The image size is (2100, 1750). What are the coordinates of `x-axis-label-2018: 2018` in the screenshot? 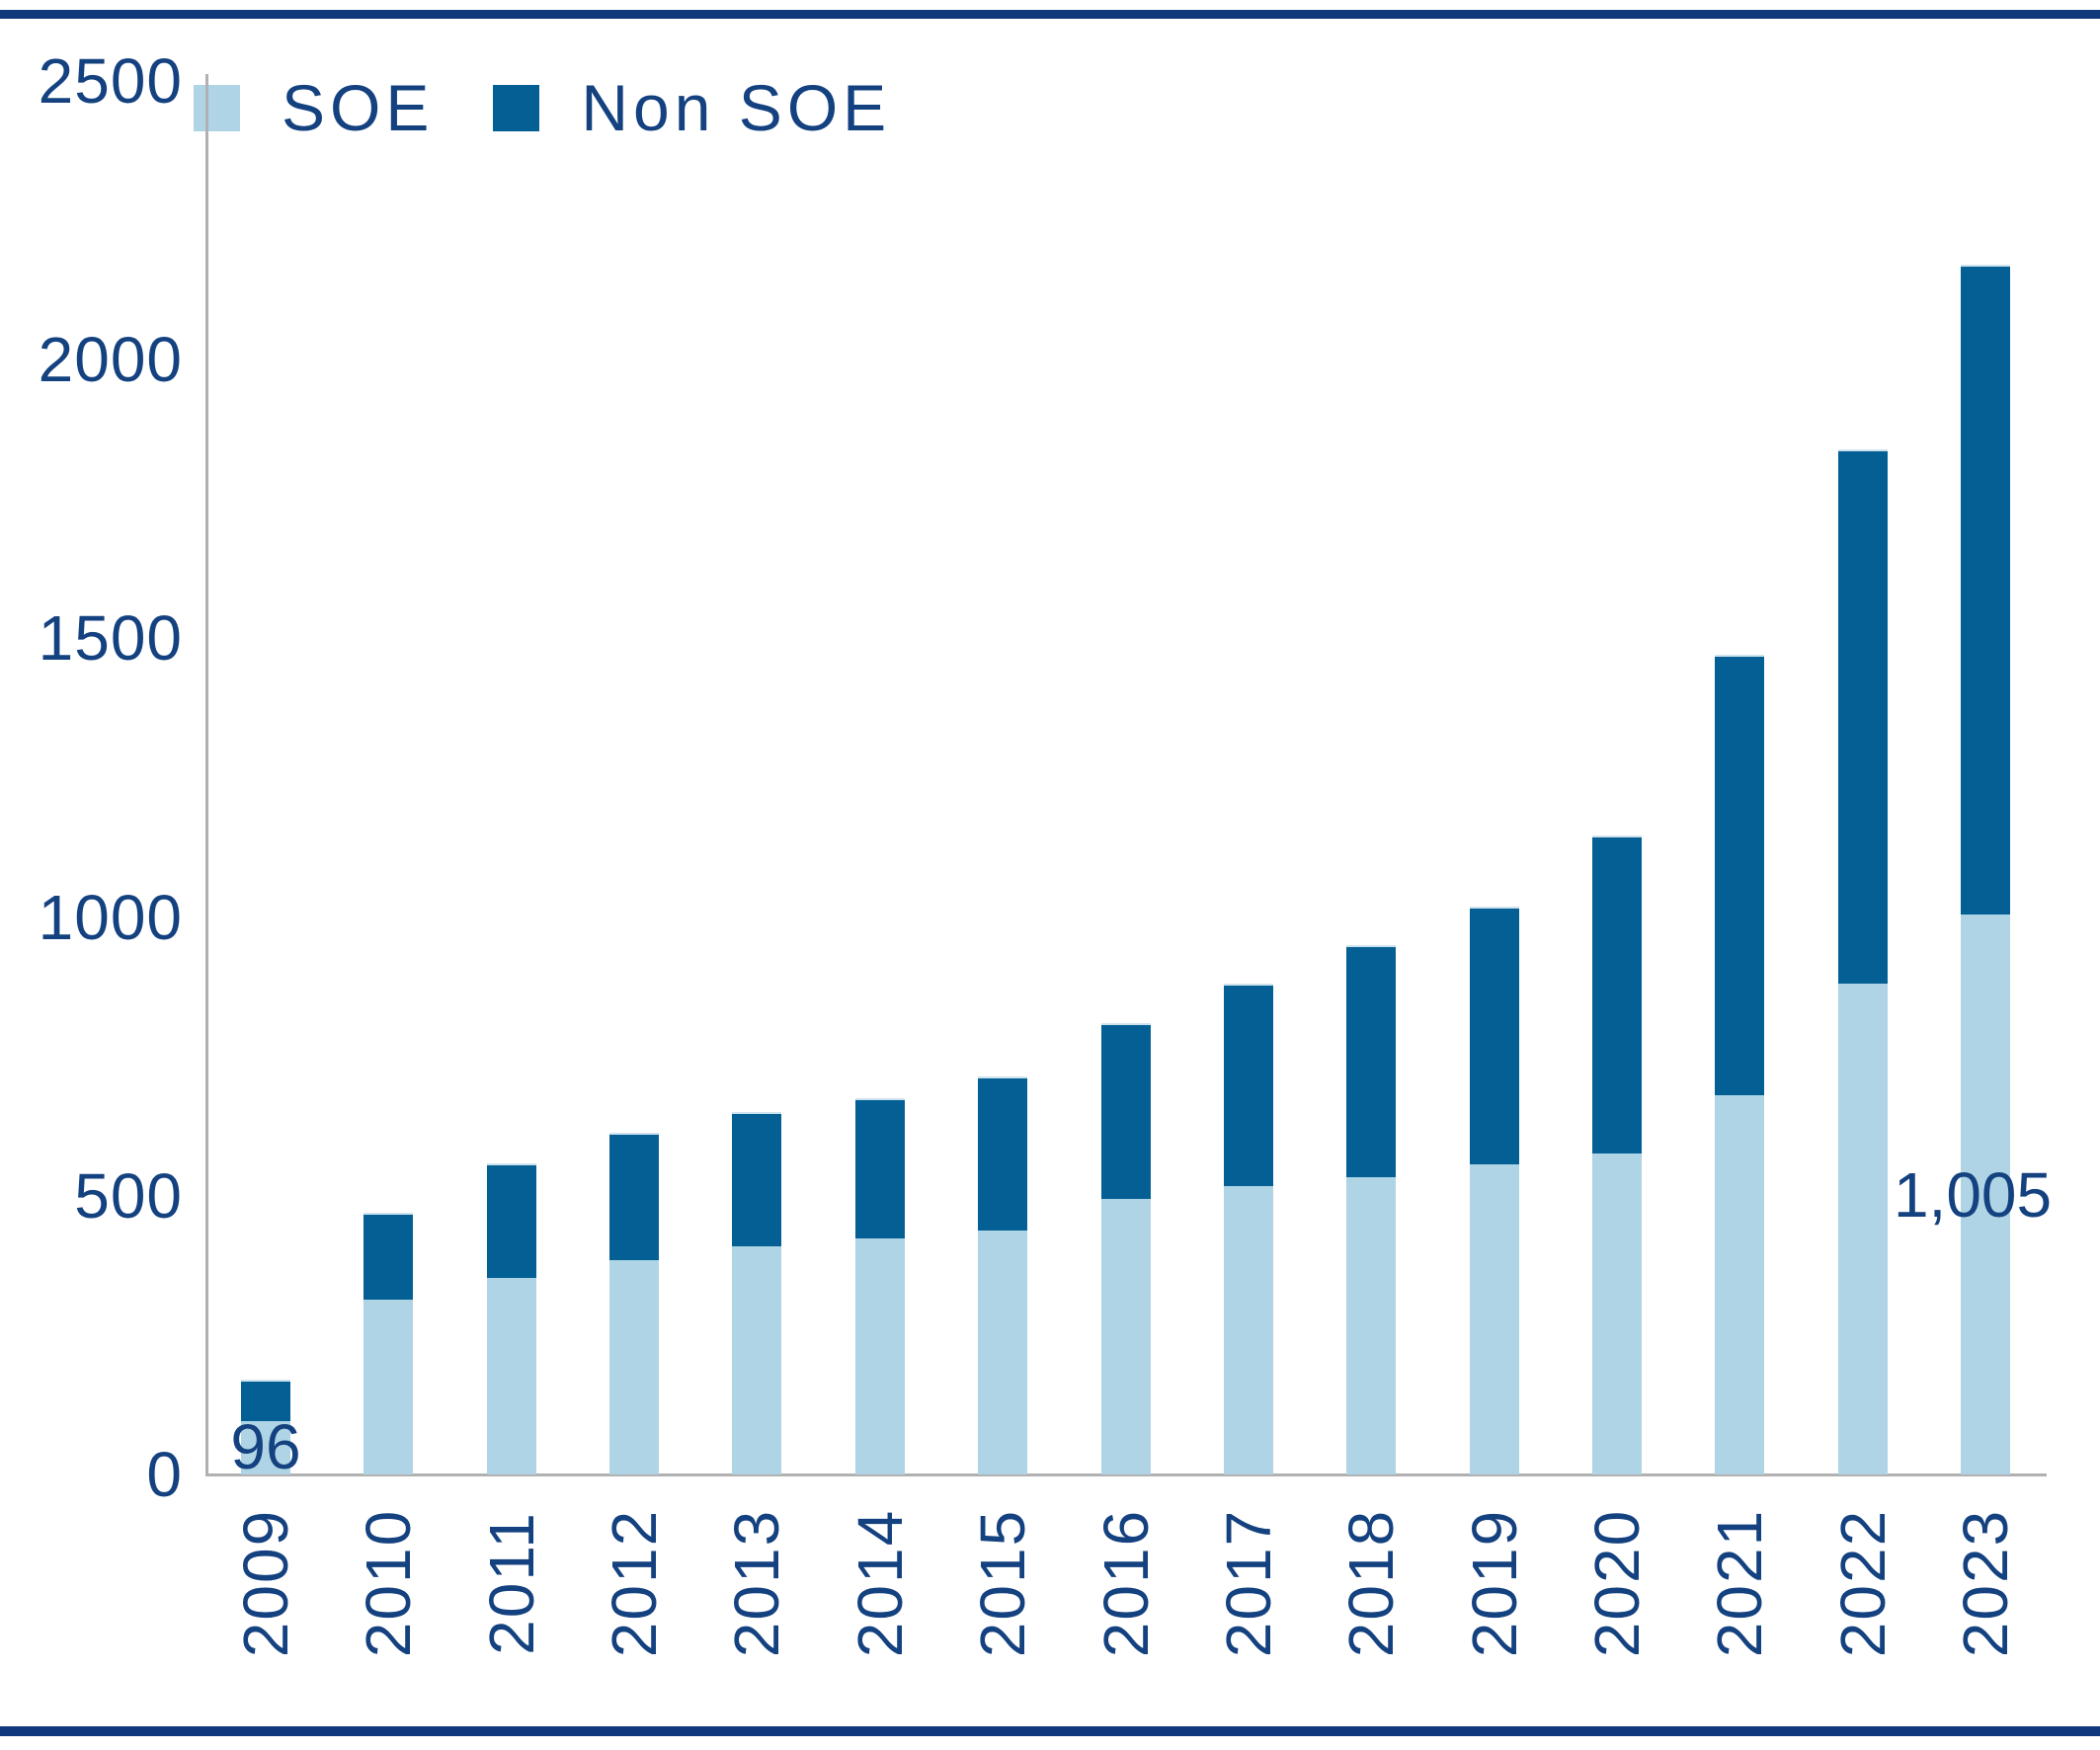 It's located at (1371, 1583).